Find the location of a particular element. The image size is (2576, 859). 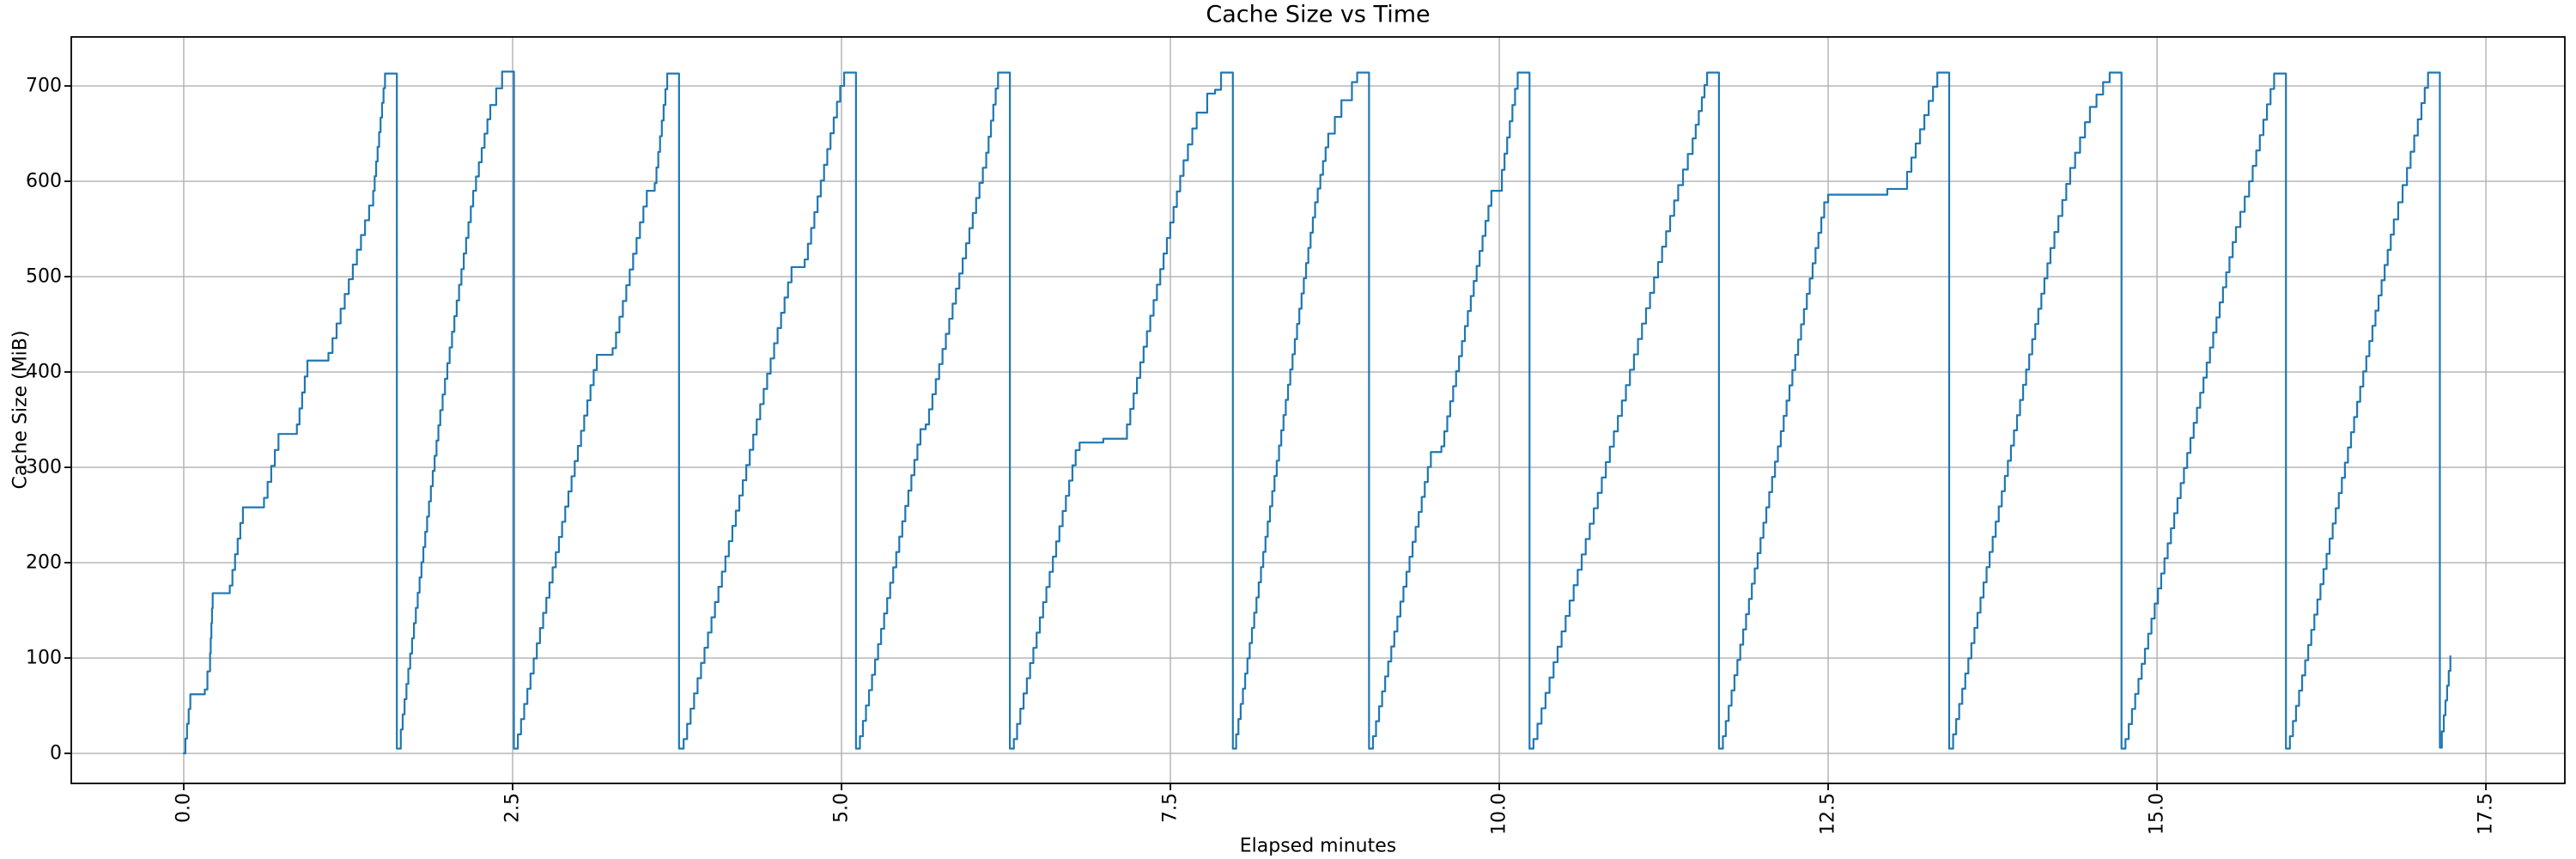

x-tick-label: 7.5 is located at coordinates (1171, 808).